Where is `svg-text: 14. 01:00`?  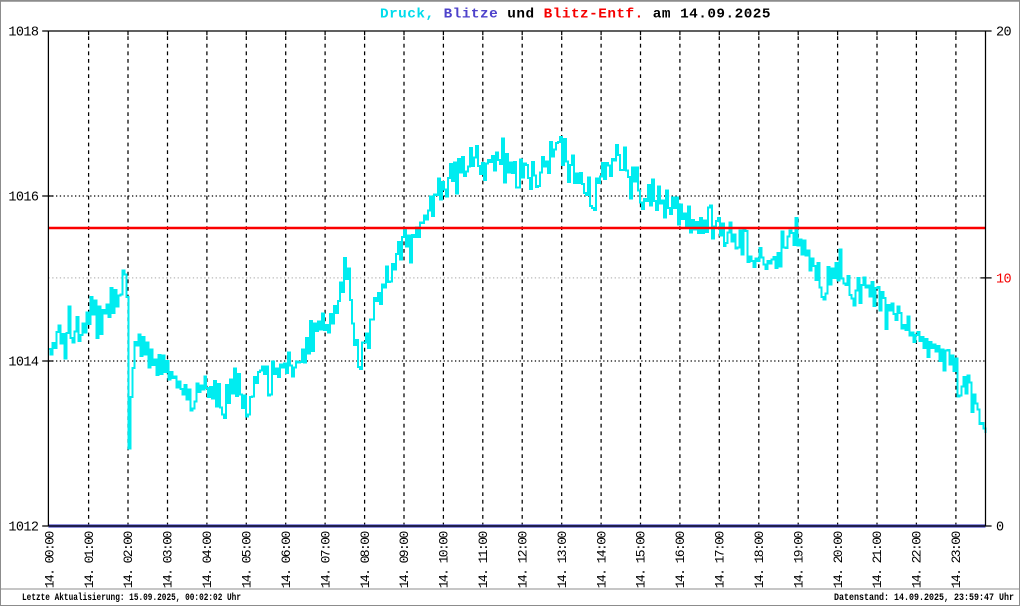 svg-text: 14. 01:00 is located at coordinates (89, 560).